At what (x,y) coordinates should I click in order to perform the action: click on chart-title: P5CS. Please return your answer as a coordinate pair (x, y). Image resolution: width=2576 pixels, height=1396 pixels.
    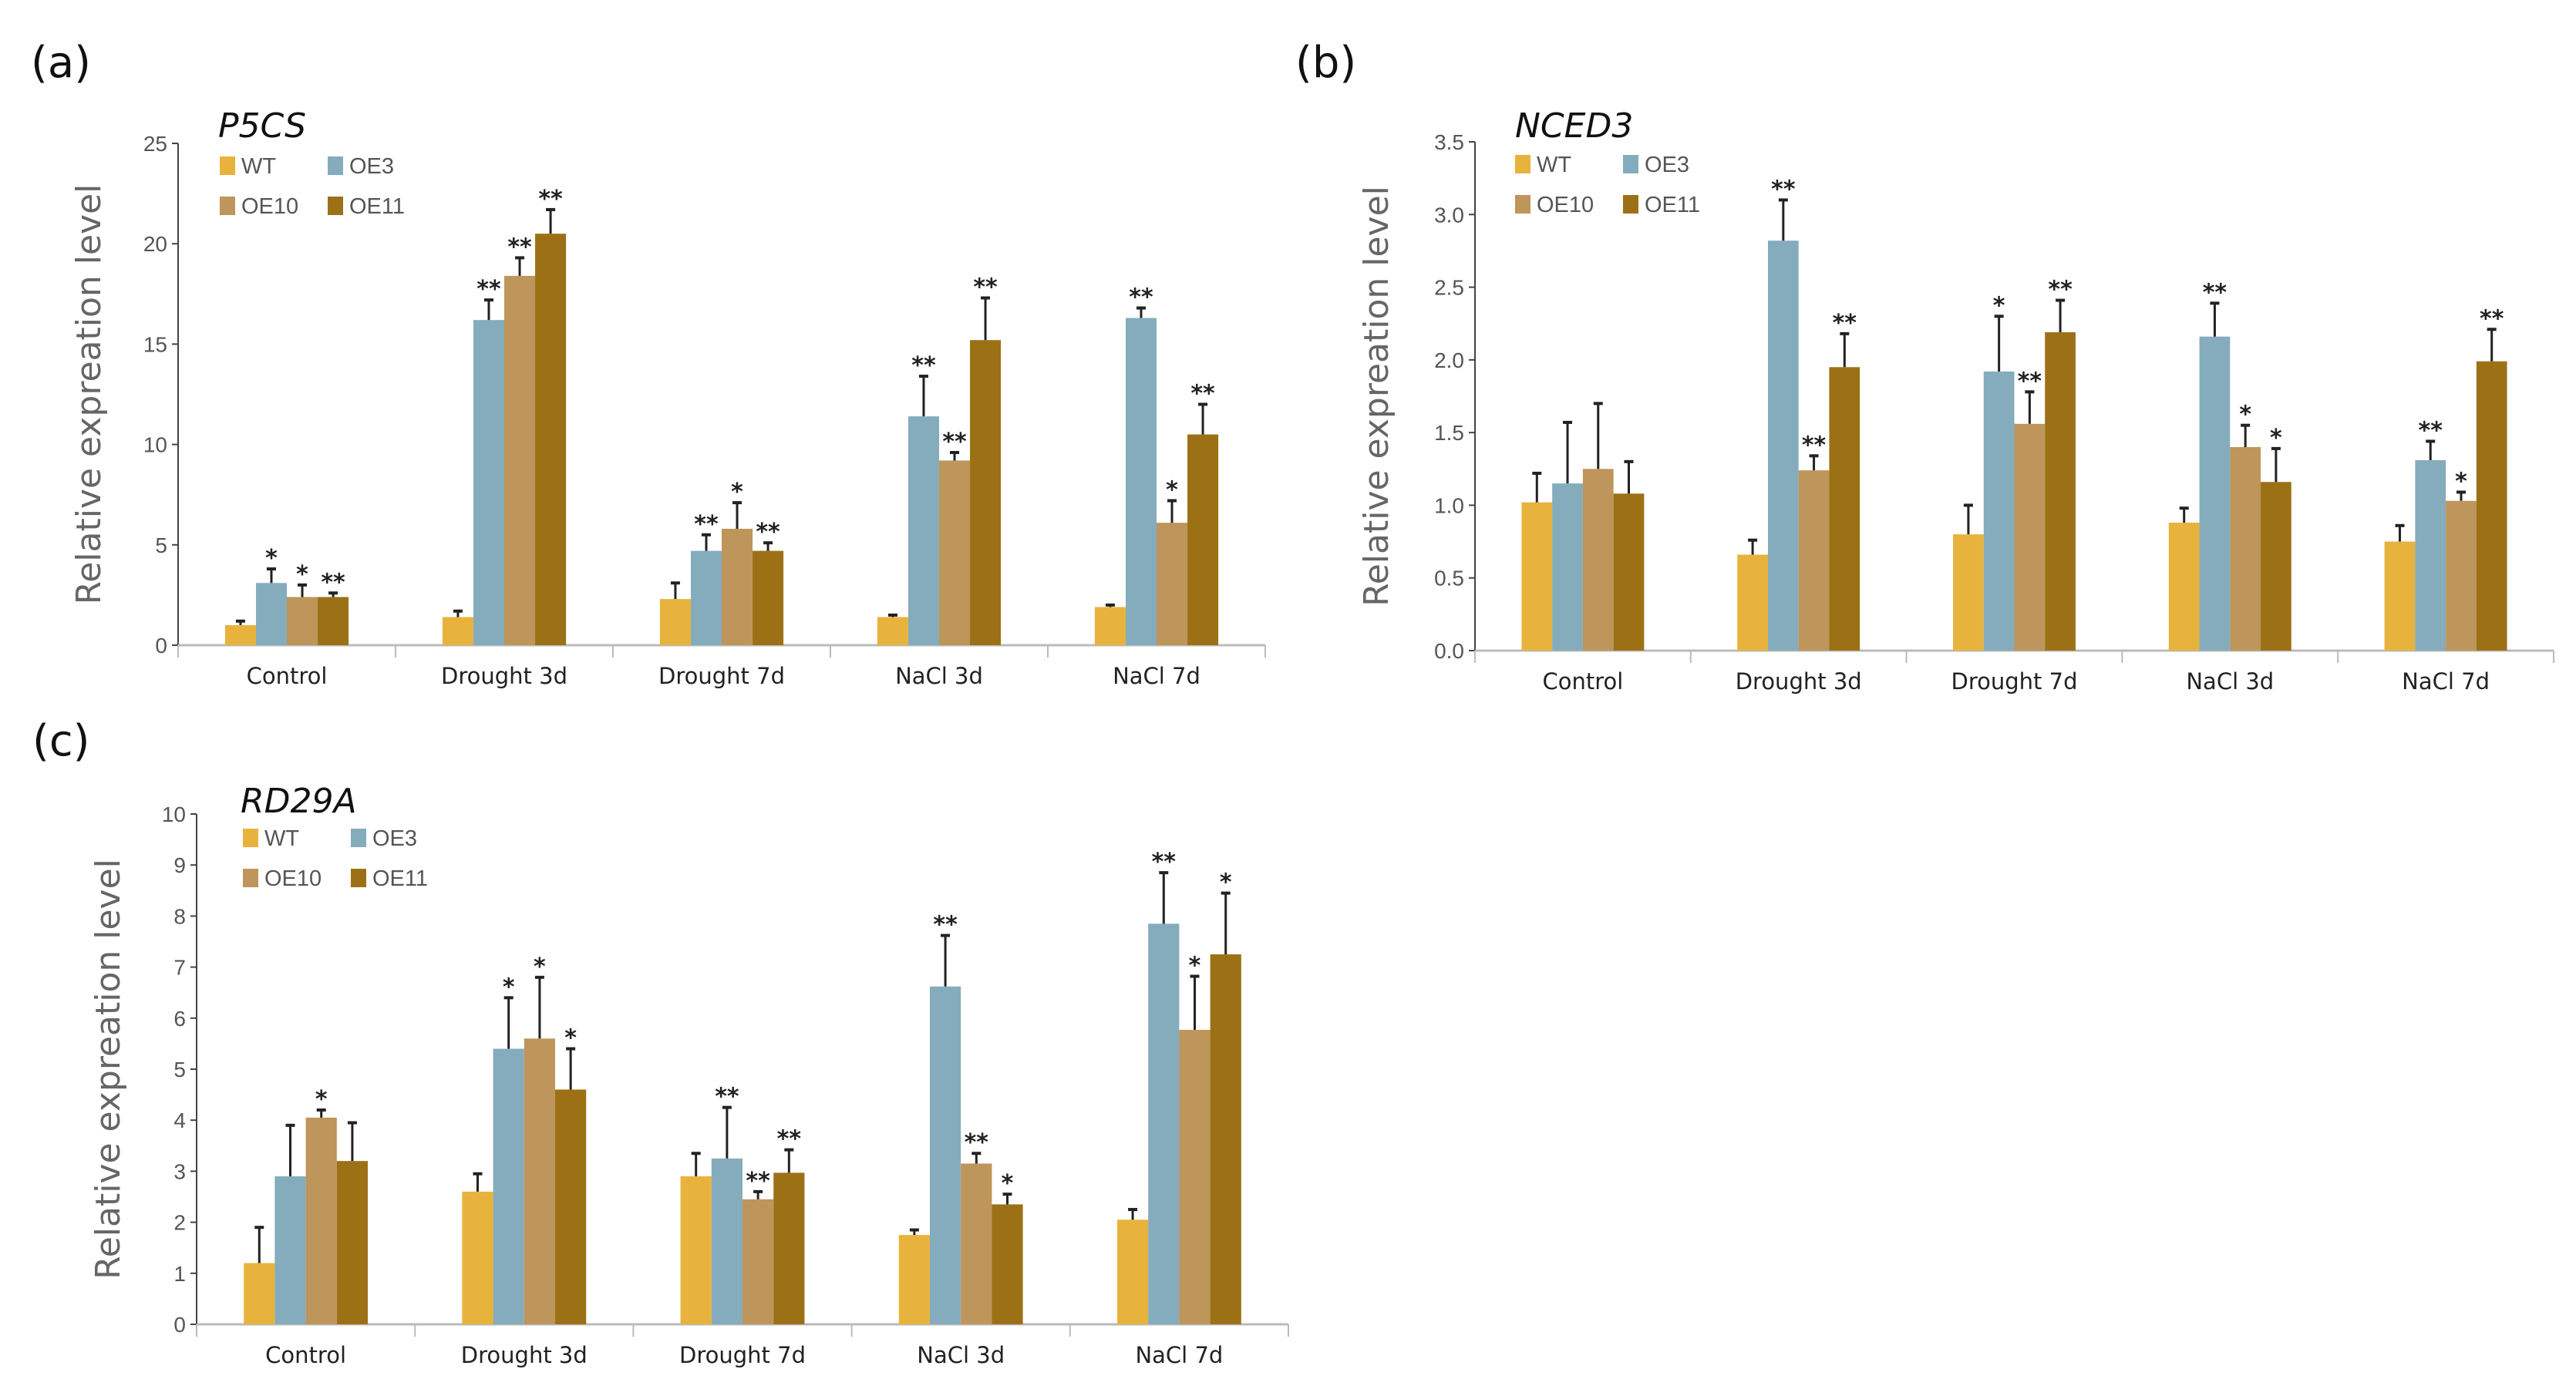
    Looking at the image, I should click on (262, 126).